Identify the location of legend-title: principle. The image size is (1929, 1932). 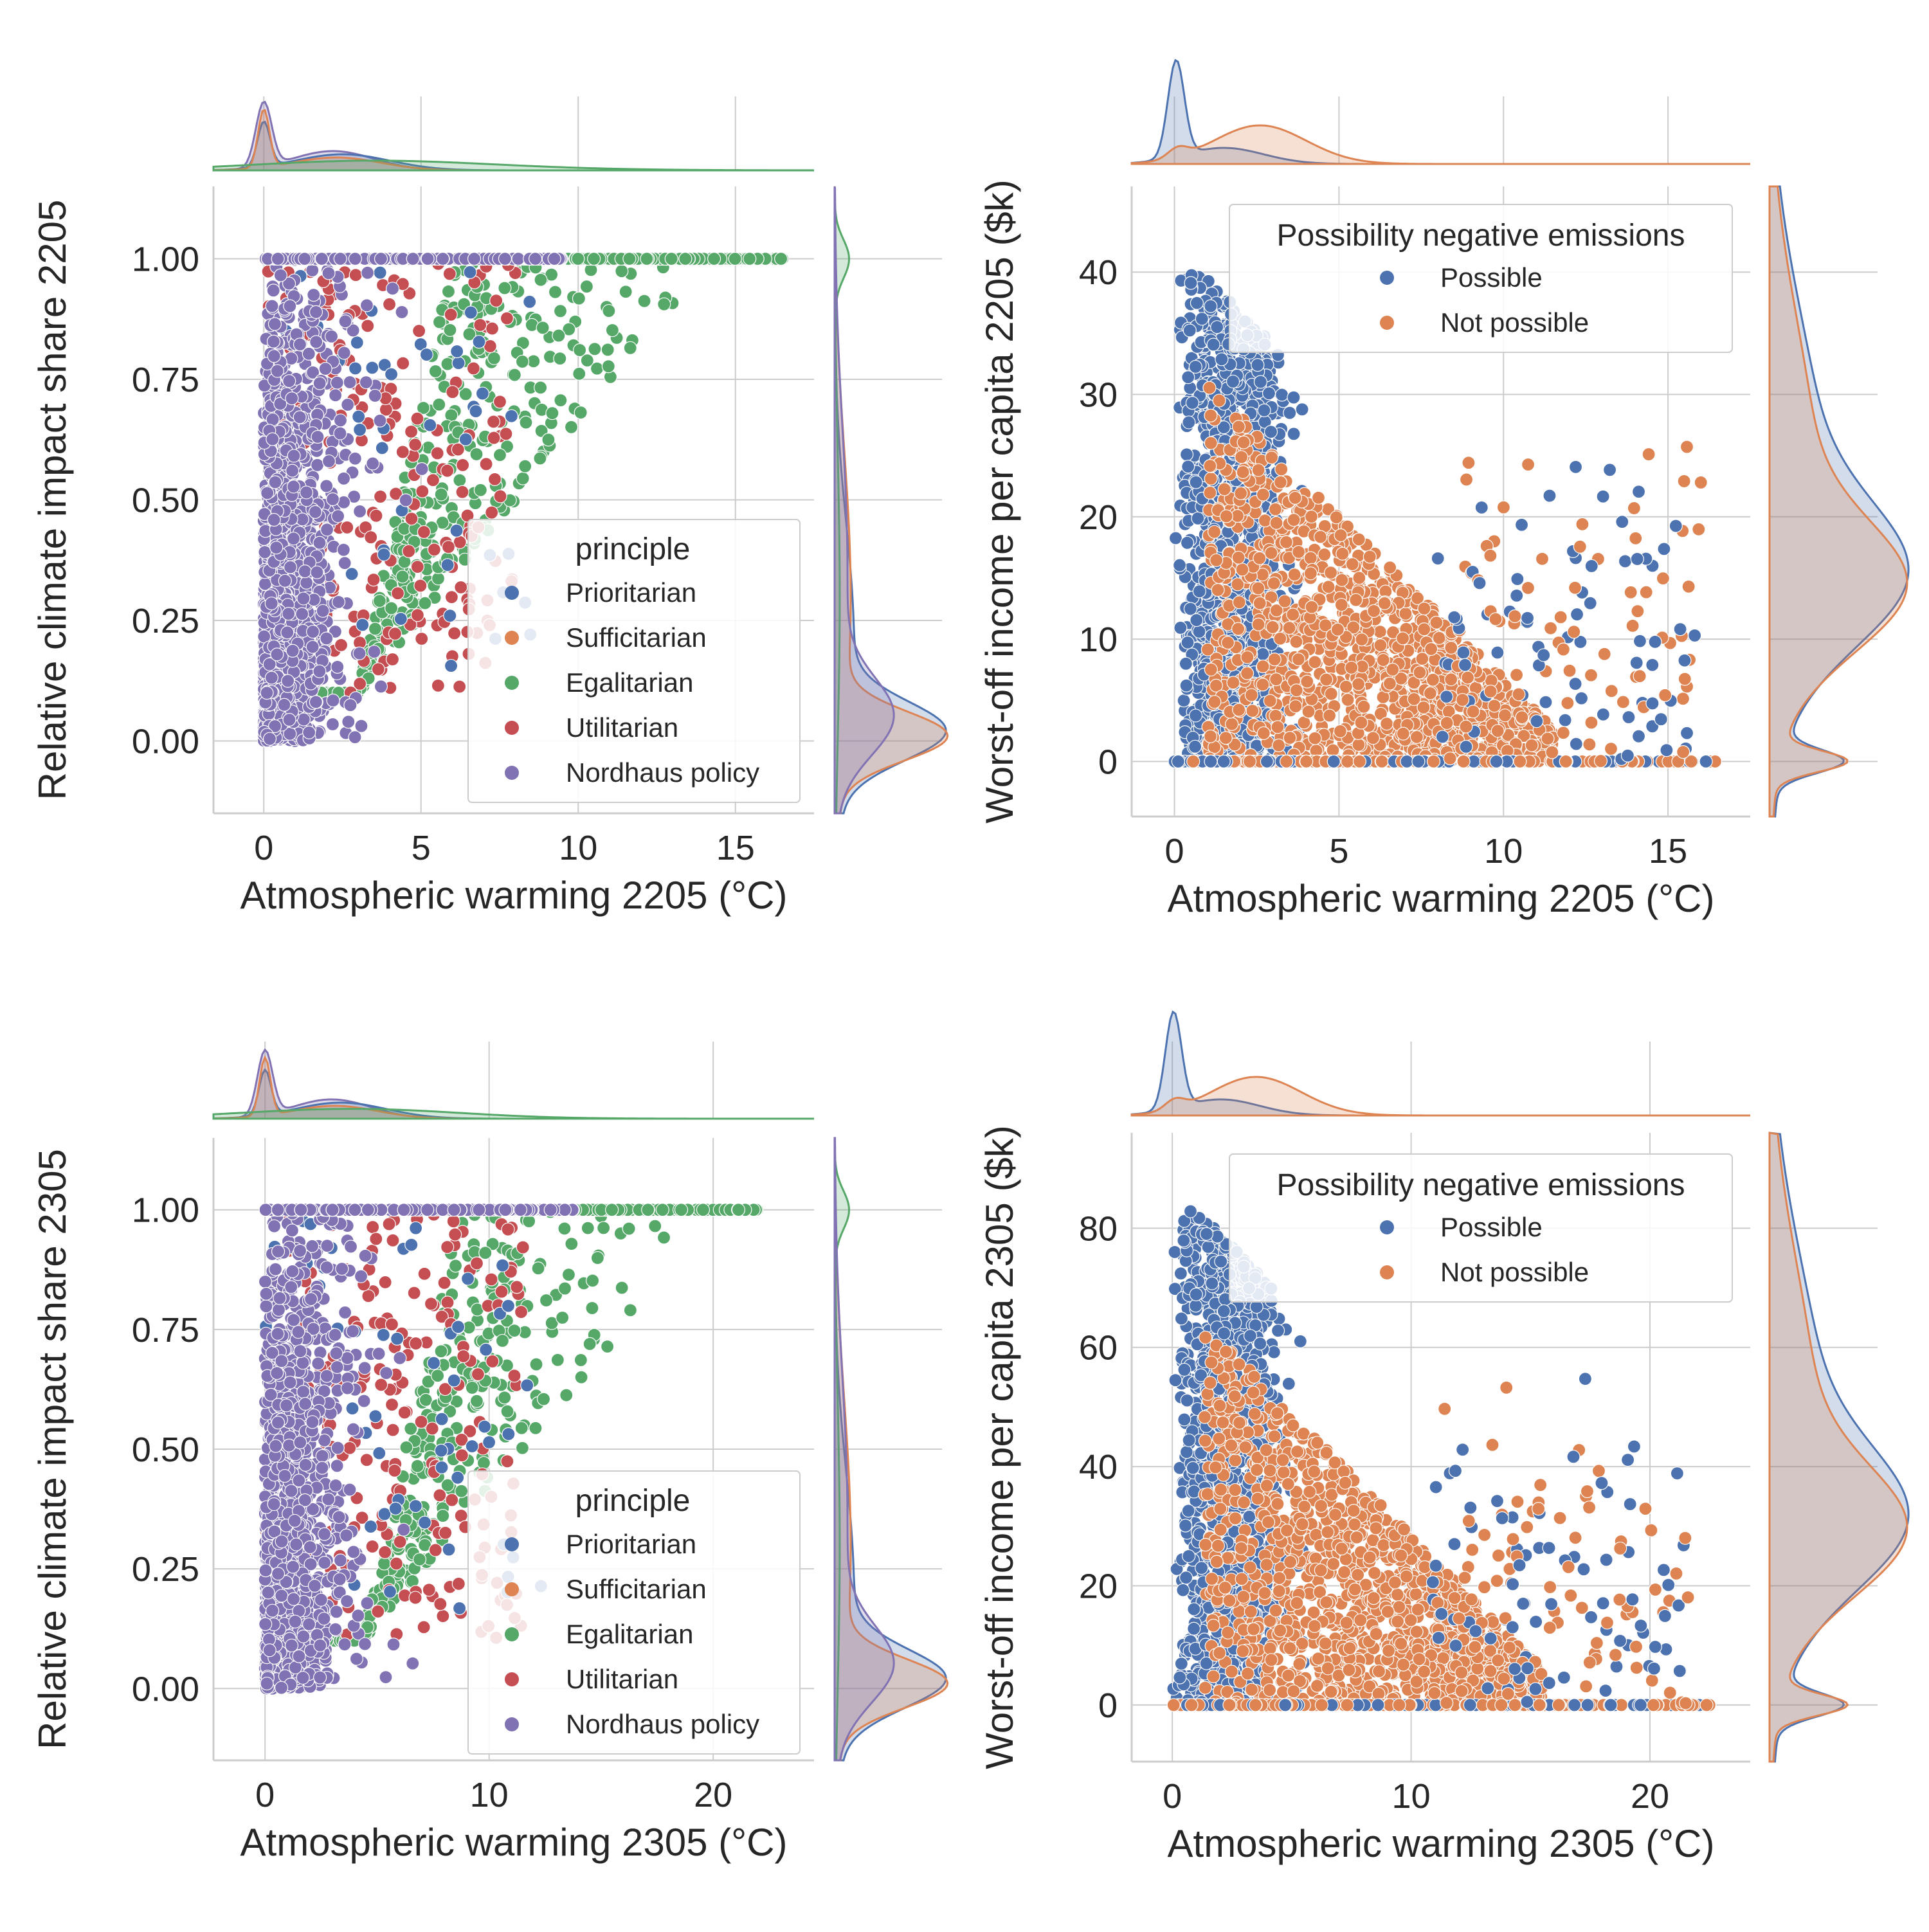
(633, 549).